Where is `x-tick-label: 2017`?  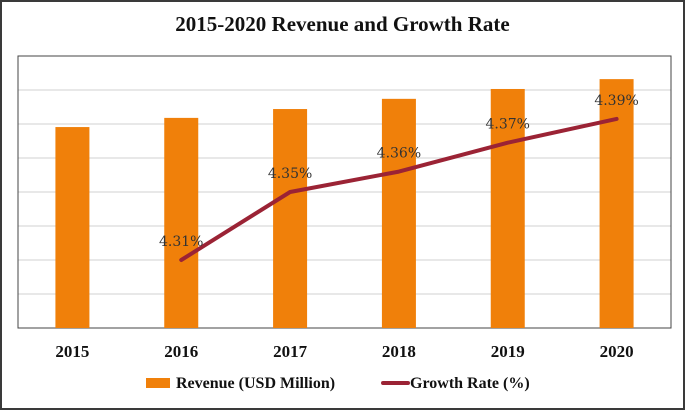 x-tick-label: 2017 is located at coordinates (290, 351).